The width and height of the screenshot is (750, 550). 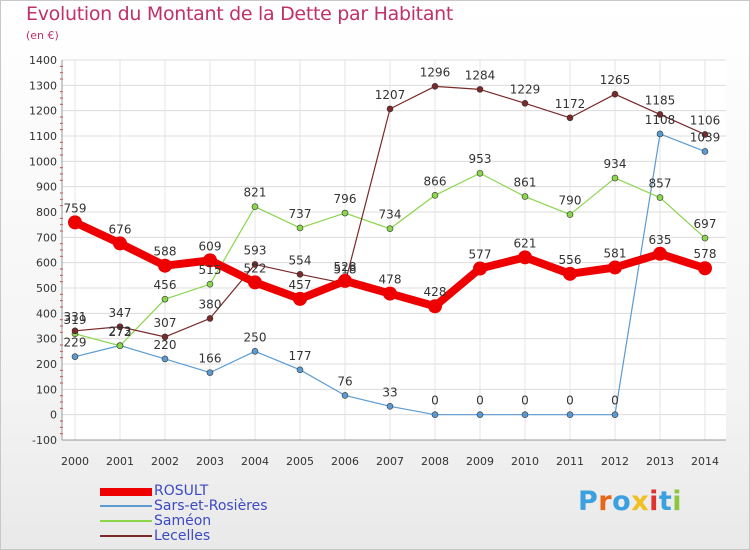 I want to click on data-label-sars-et-rosi-res: 1039, so click(x=705, y=137).